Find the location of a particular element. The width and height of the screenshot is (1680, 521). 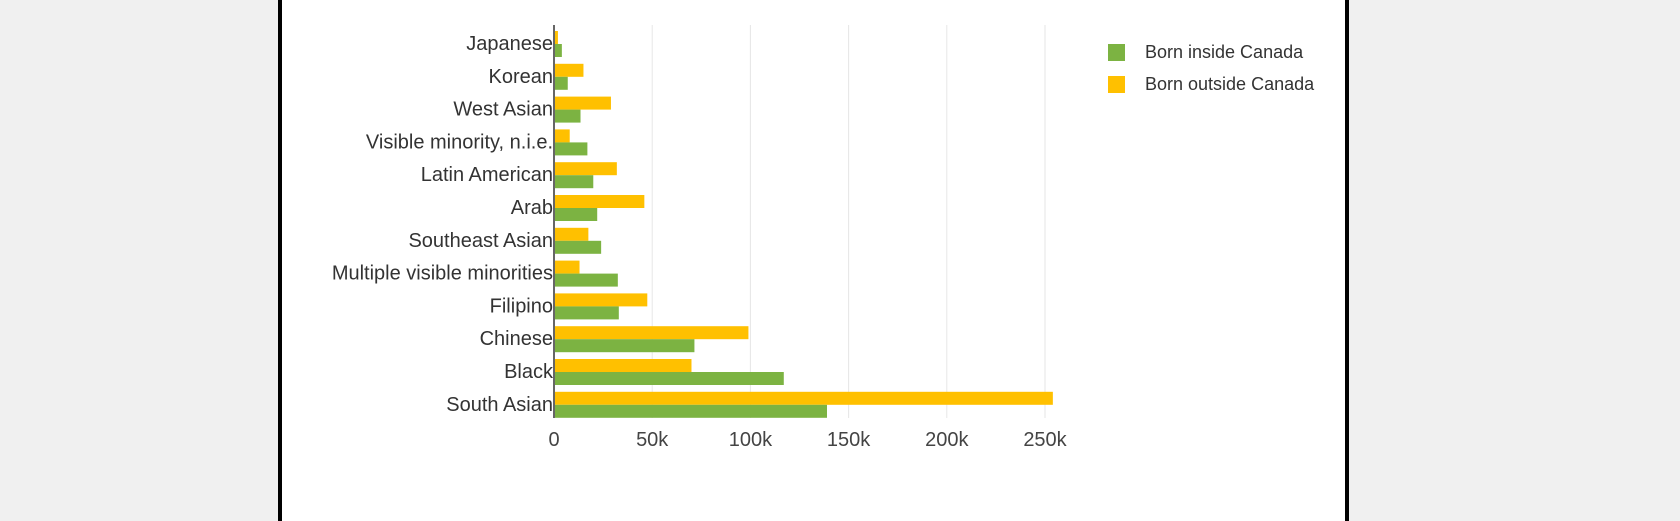

x-tick-label: 200k is located at coordinates (947, 440).